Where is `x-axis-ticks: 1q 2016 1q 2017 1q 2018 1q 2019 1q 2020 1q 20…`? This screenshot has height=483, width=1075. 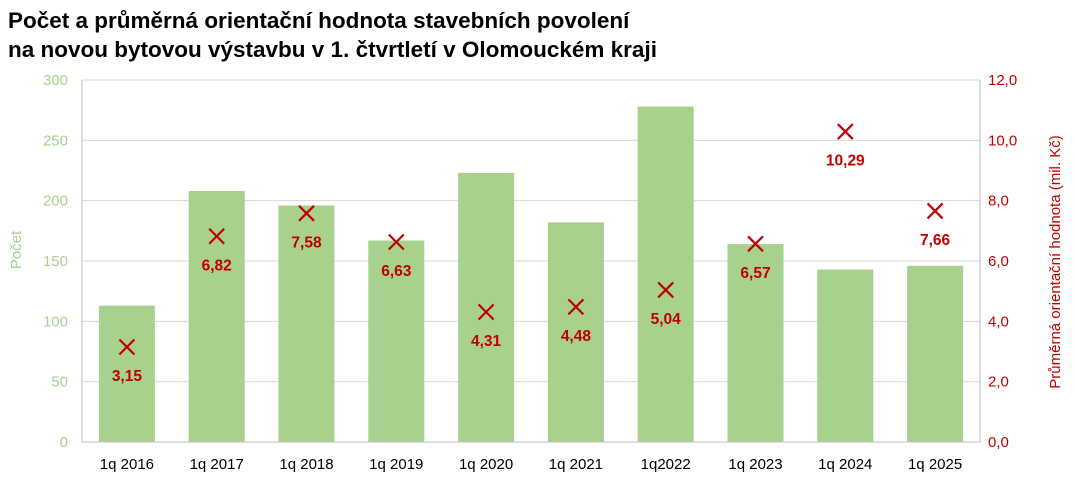
x-axis-ticks: 1q 2016 1q 2017 1q 2018 1q 2019 1q 2020 1q 20… is located at coordinates (531, 464).